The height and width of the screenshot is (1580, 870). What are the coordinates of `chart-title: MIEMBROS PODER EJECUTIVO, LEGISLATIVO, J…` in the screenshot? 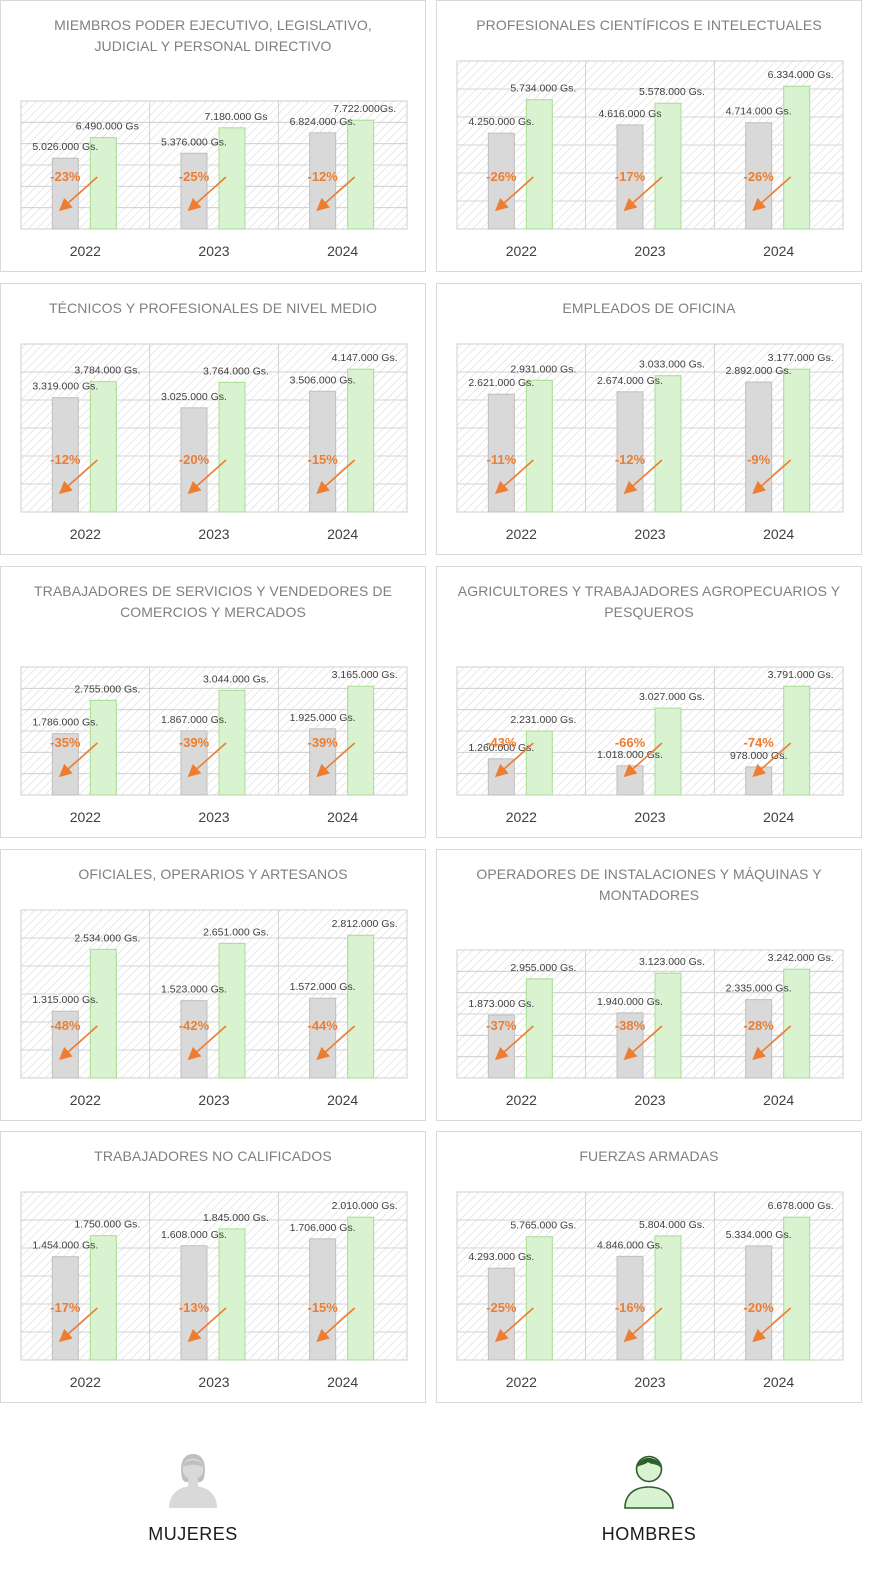 It's located at (213, 35).